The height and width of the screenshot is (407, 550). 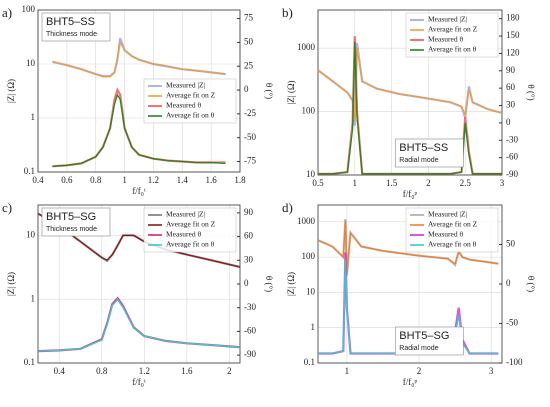 What do you see at coordinates (513, 18) in the screenshot?
I see `y2-tick-label: 180` at bounding box center [513, 18].